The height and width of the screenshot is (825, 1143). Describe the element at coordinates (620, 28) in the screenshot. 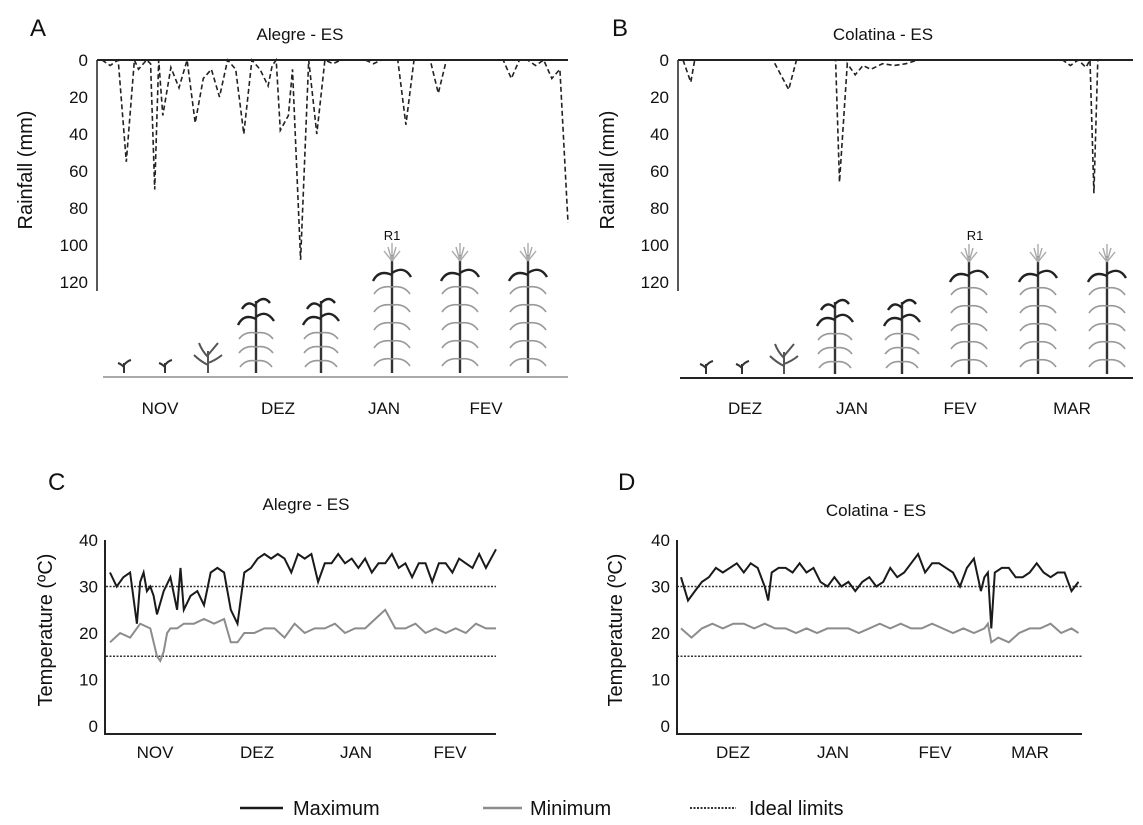

I see `panel-letter-b: B` at that location.